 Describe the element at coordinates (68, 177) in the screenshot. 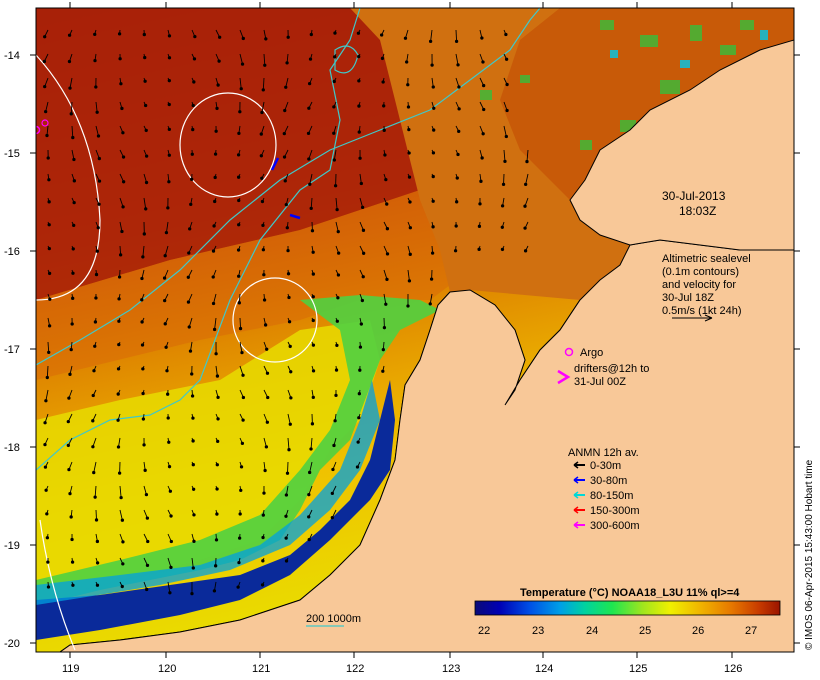

I see `sealevel-contour-west` at that location.